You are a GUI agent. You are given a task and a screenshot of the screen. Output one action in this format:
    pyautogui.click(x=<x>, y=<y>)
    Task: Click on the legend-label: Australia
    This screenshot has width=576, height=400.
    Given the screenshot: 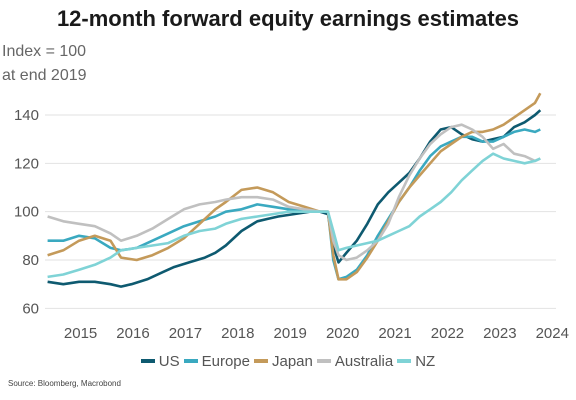 What is the action you would take?
    pyautogui.click(x=364, y=361)
    